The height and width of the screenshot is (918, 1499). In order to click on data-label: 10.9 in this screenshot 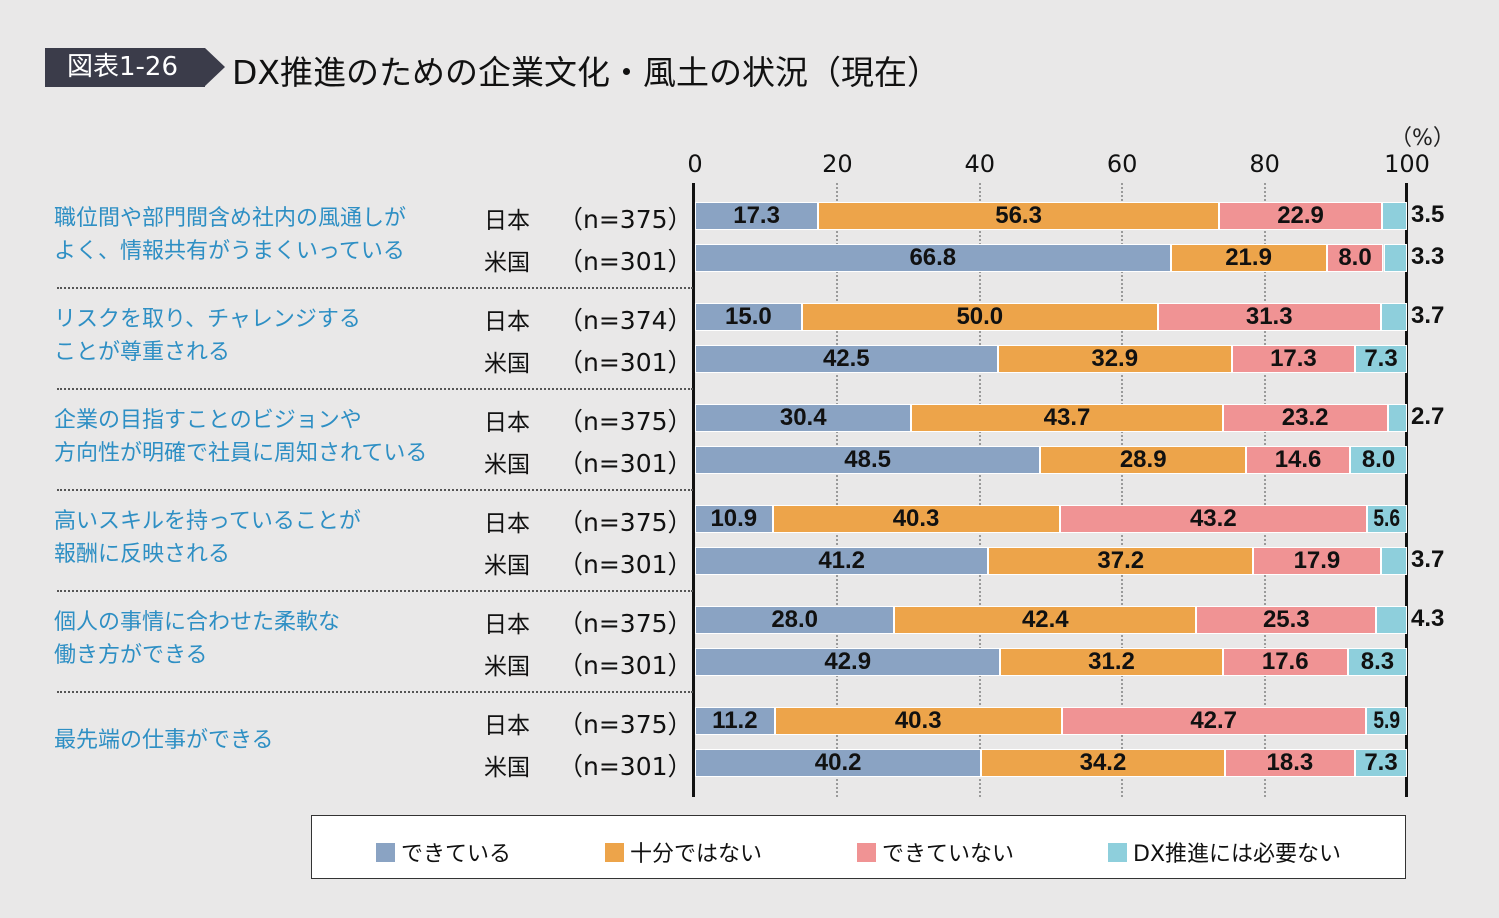, I will do `click(734, 518)`.